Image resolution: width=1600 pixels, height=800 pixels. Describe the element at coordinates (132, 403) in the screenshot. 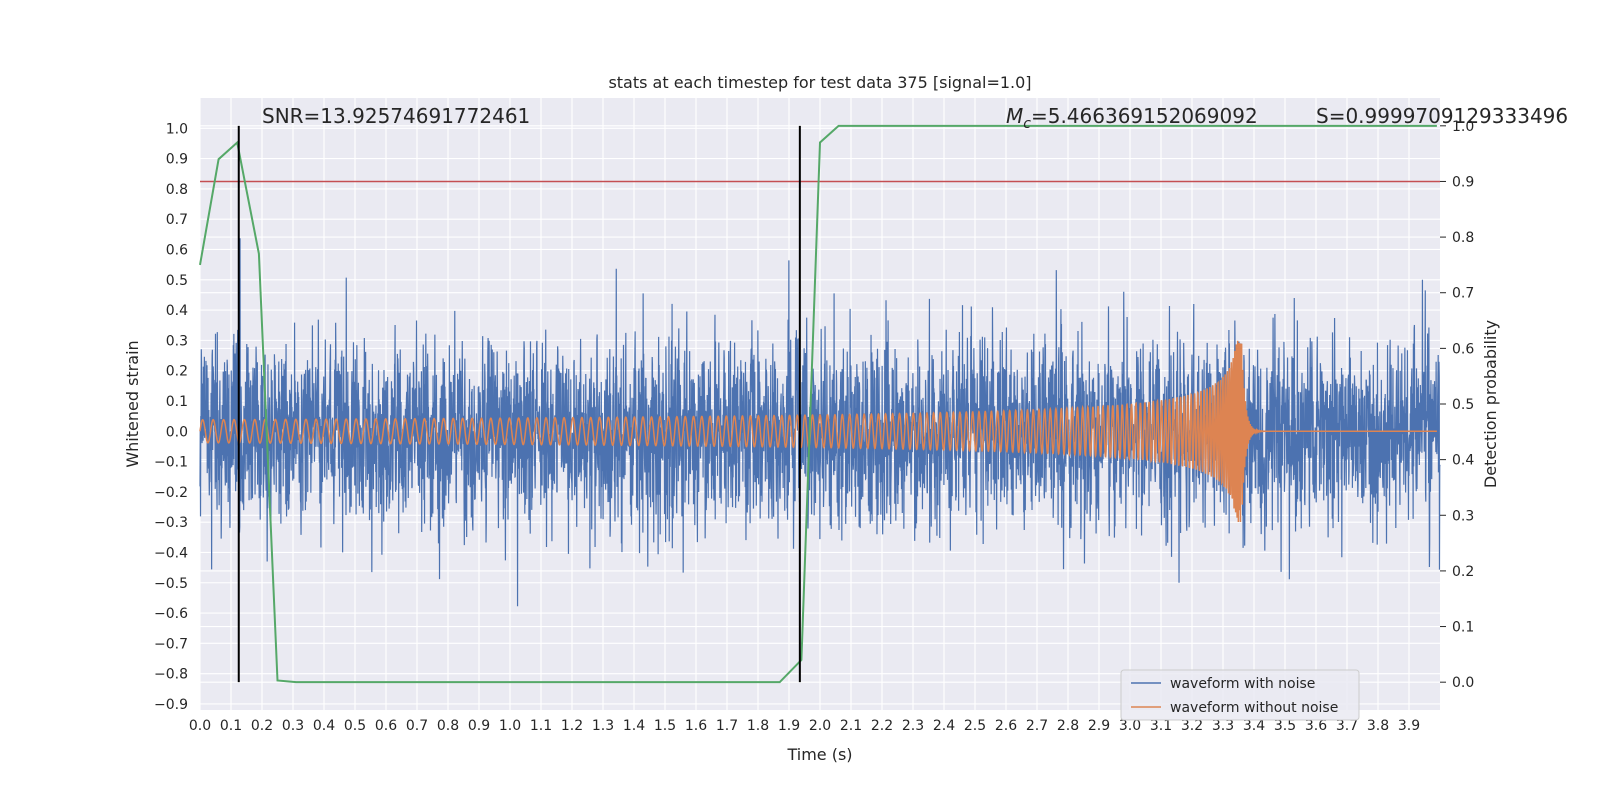

I see `y-left-axis-title: Whitened strain` at that location.